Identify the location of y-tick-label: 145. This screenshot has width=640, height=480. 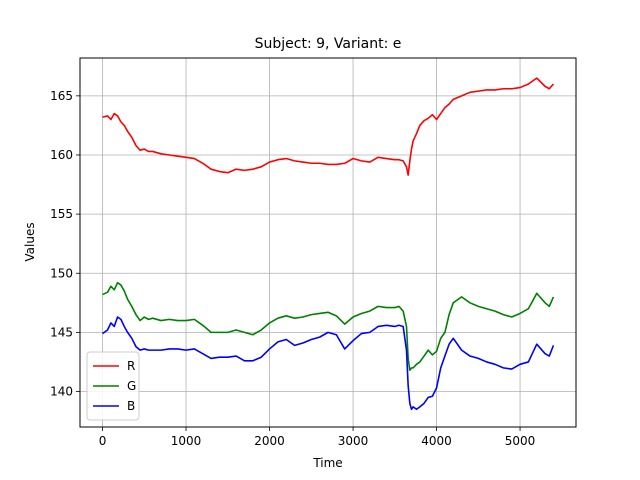
(61, 332).